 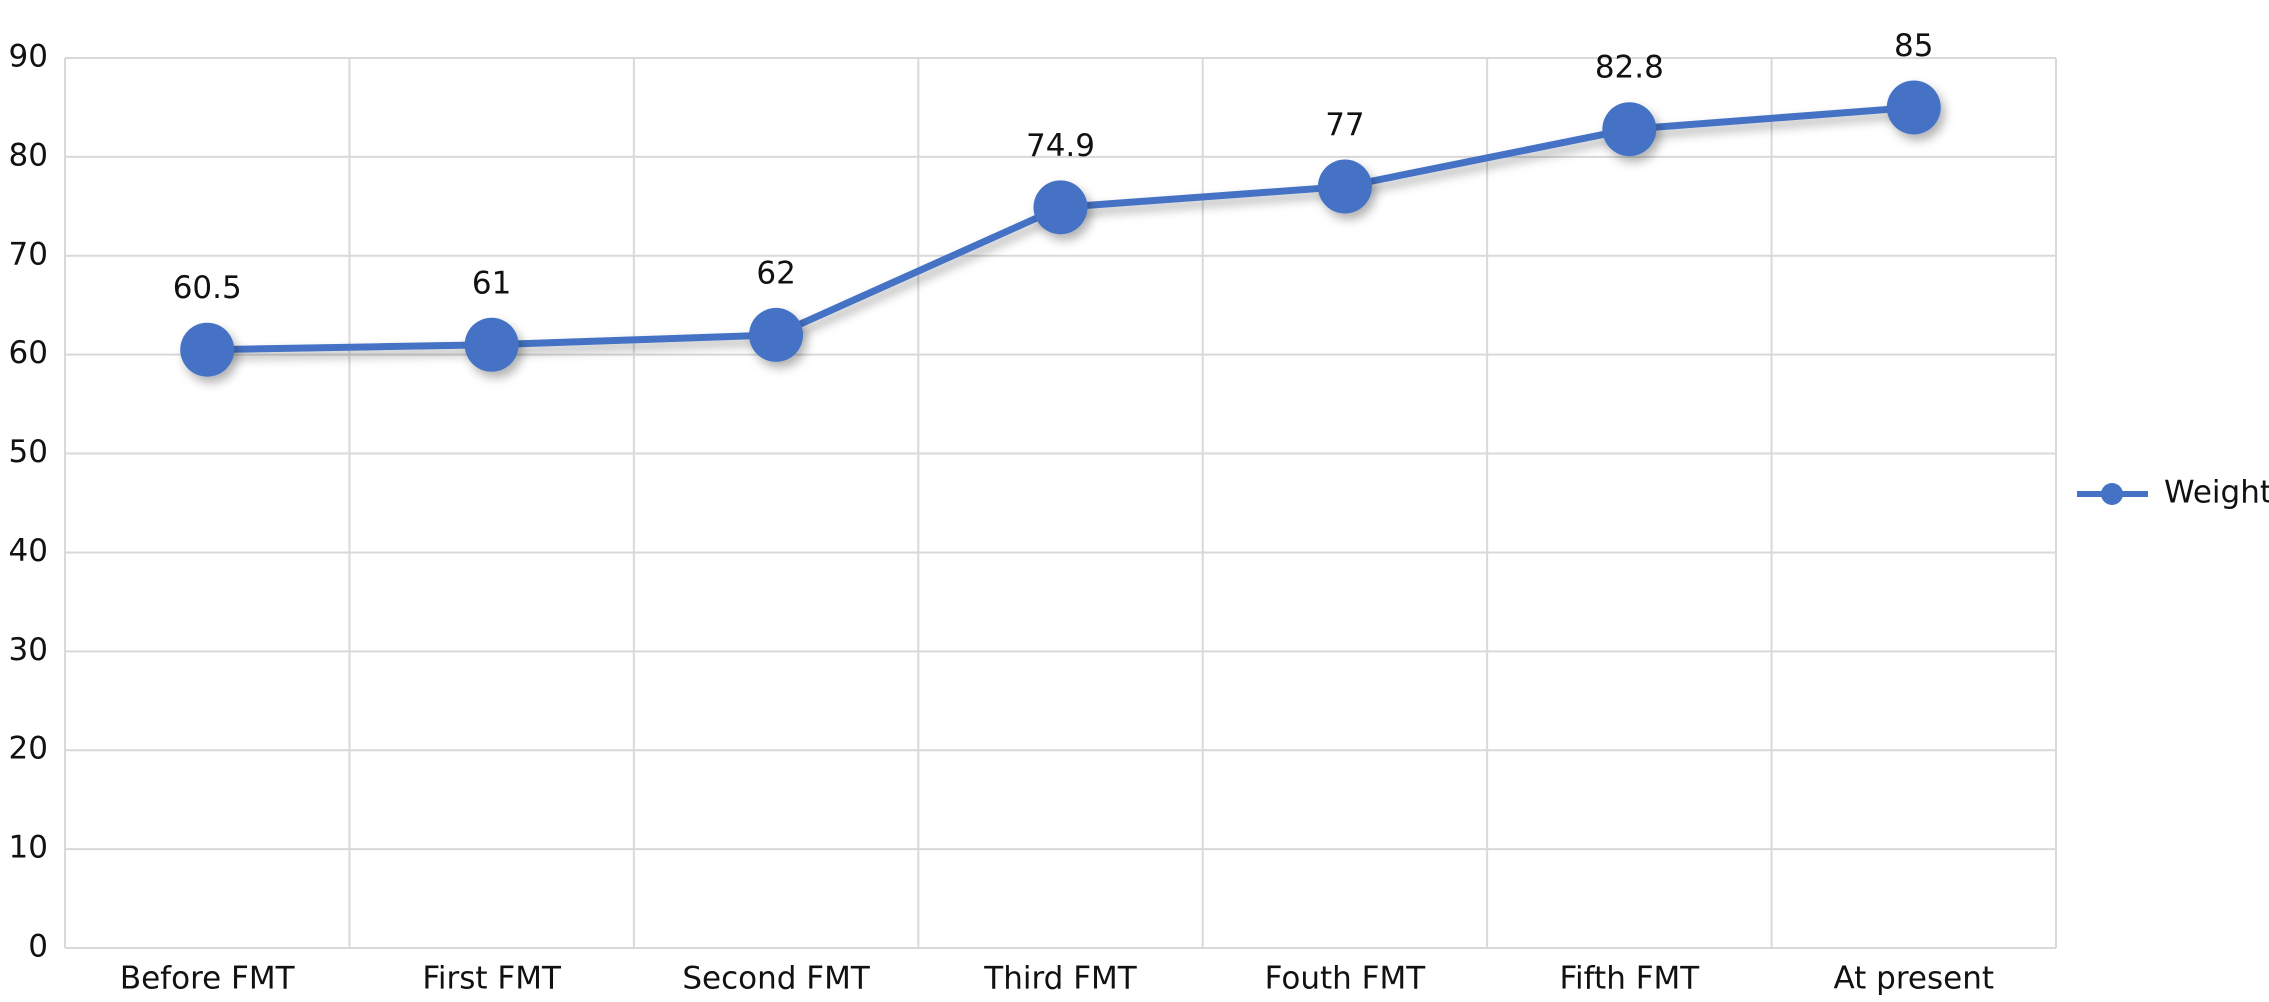 I want to click on y-tick-label: 30, so click(x=28, y=650).